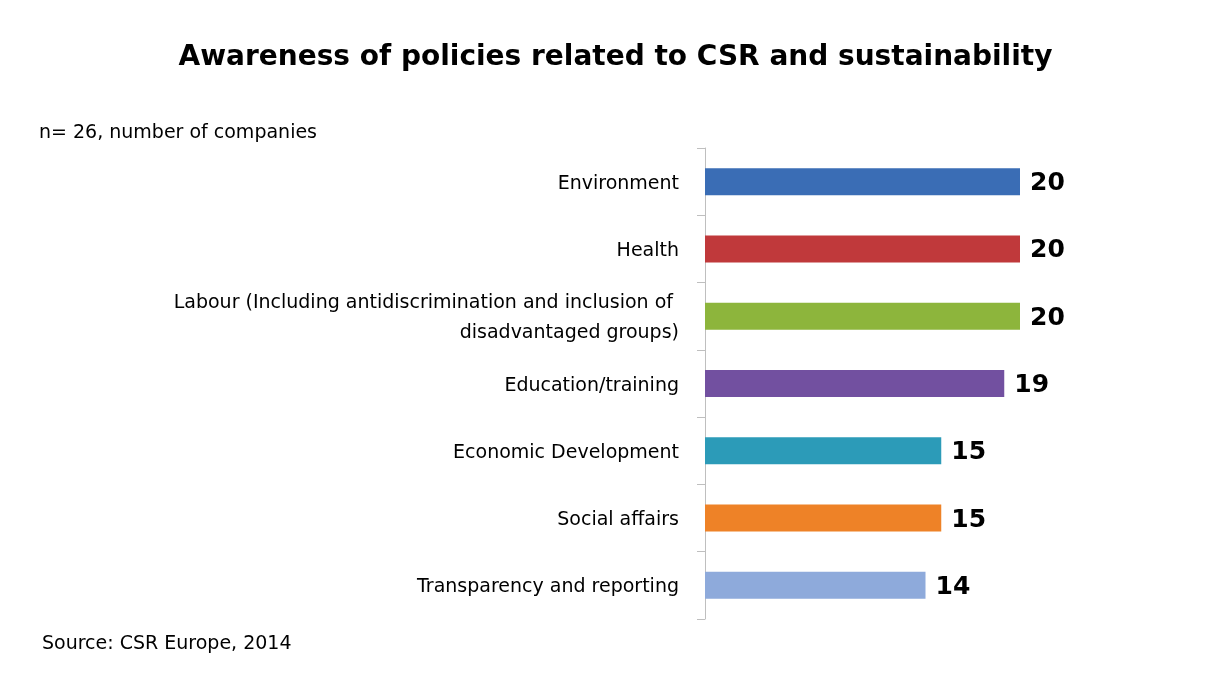 The width and height of the screenshot is (1231, 697). Describe the element at coordinates (167, 641) in the screenshot. I see `source-note: Source: CSR Europe, 2014` at that location.